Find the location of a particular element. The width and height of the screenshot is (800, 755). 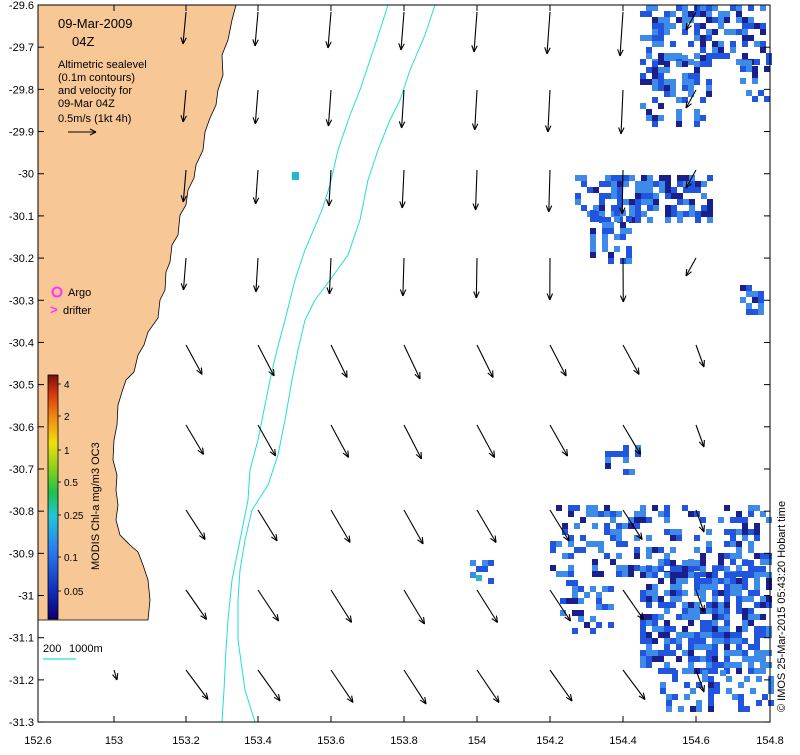

x-tick-label: 154 is located at coordinates (477, 741).